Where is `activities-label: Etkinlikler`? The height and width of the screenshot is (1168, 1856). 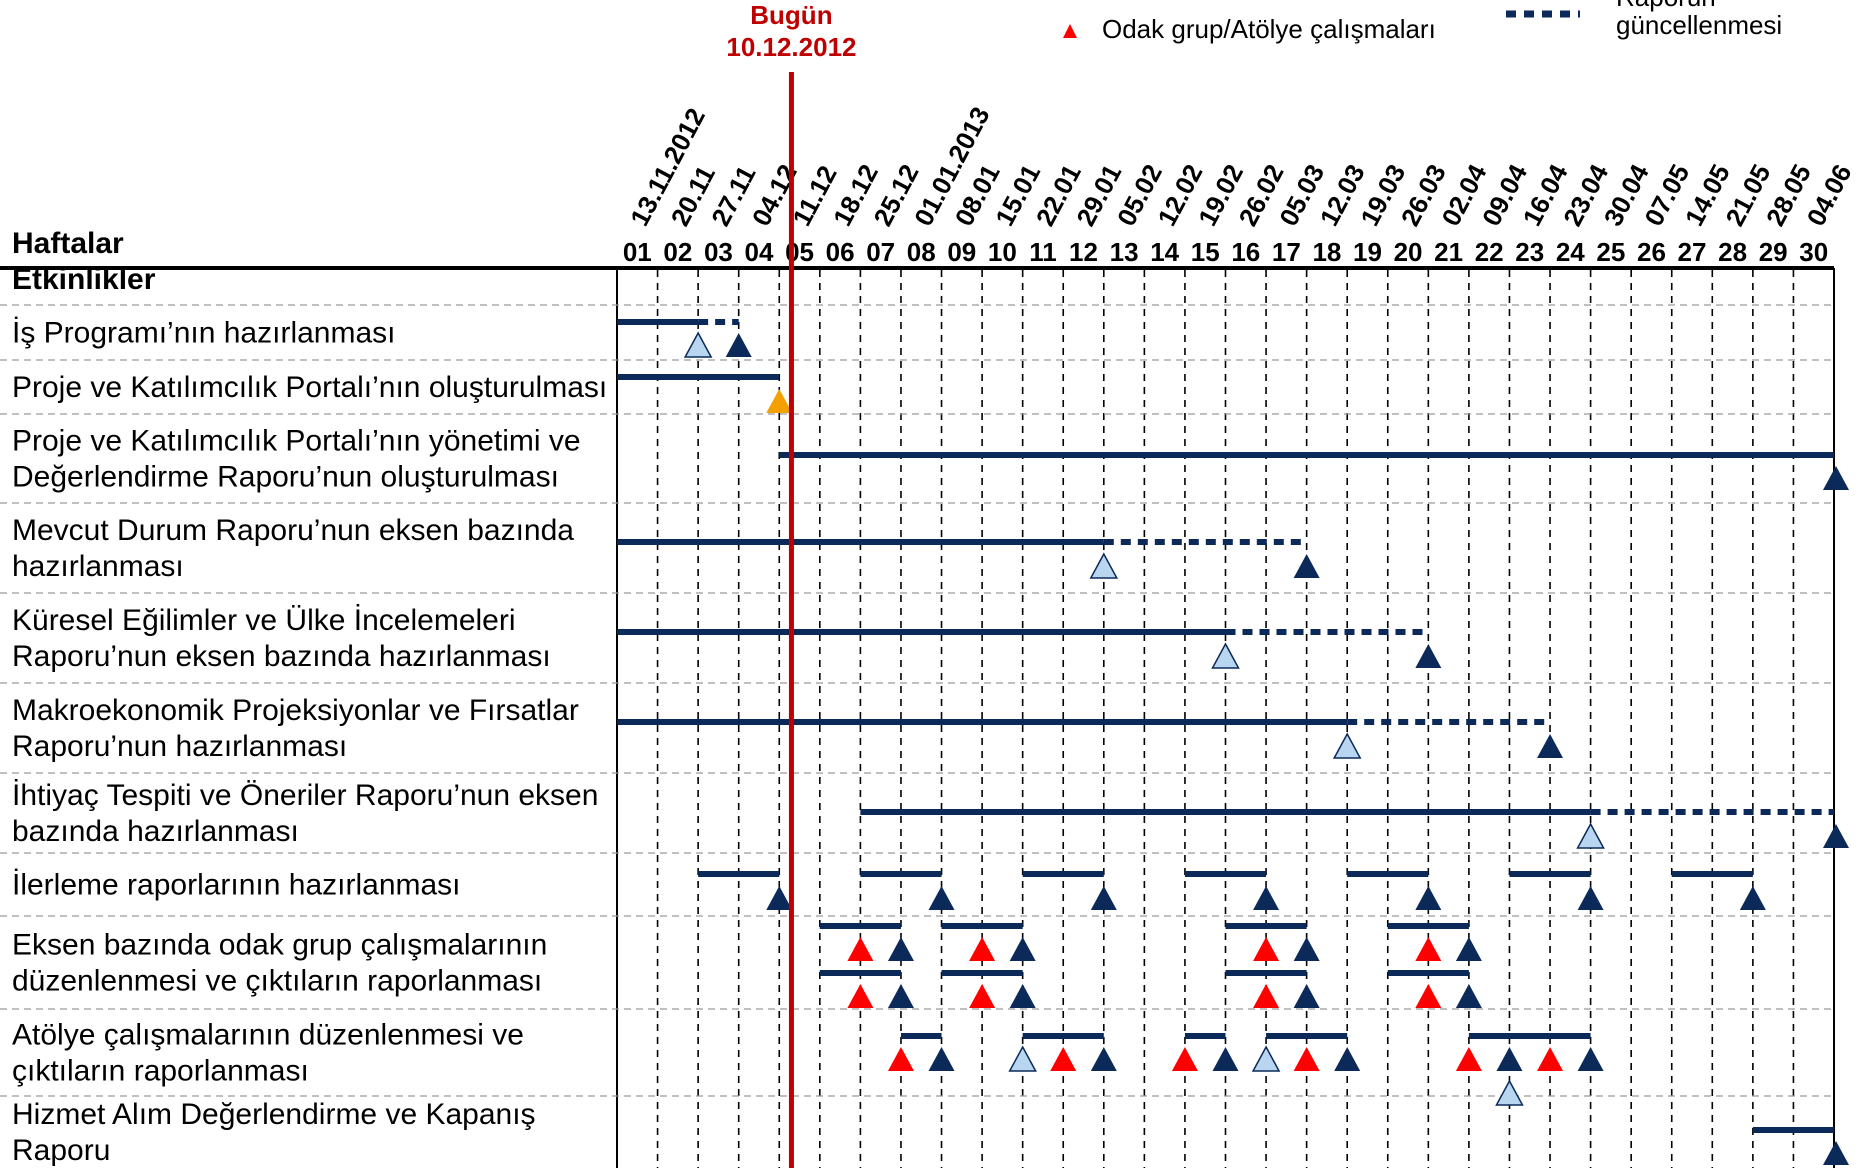 activities-label: Etkinlikler is located at coordinates (84, 279).